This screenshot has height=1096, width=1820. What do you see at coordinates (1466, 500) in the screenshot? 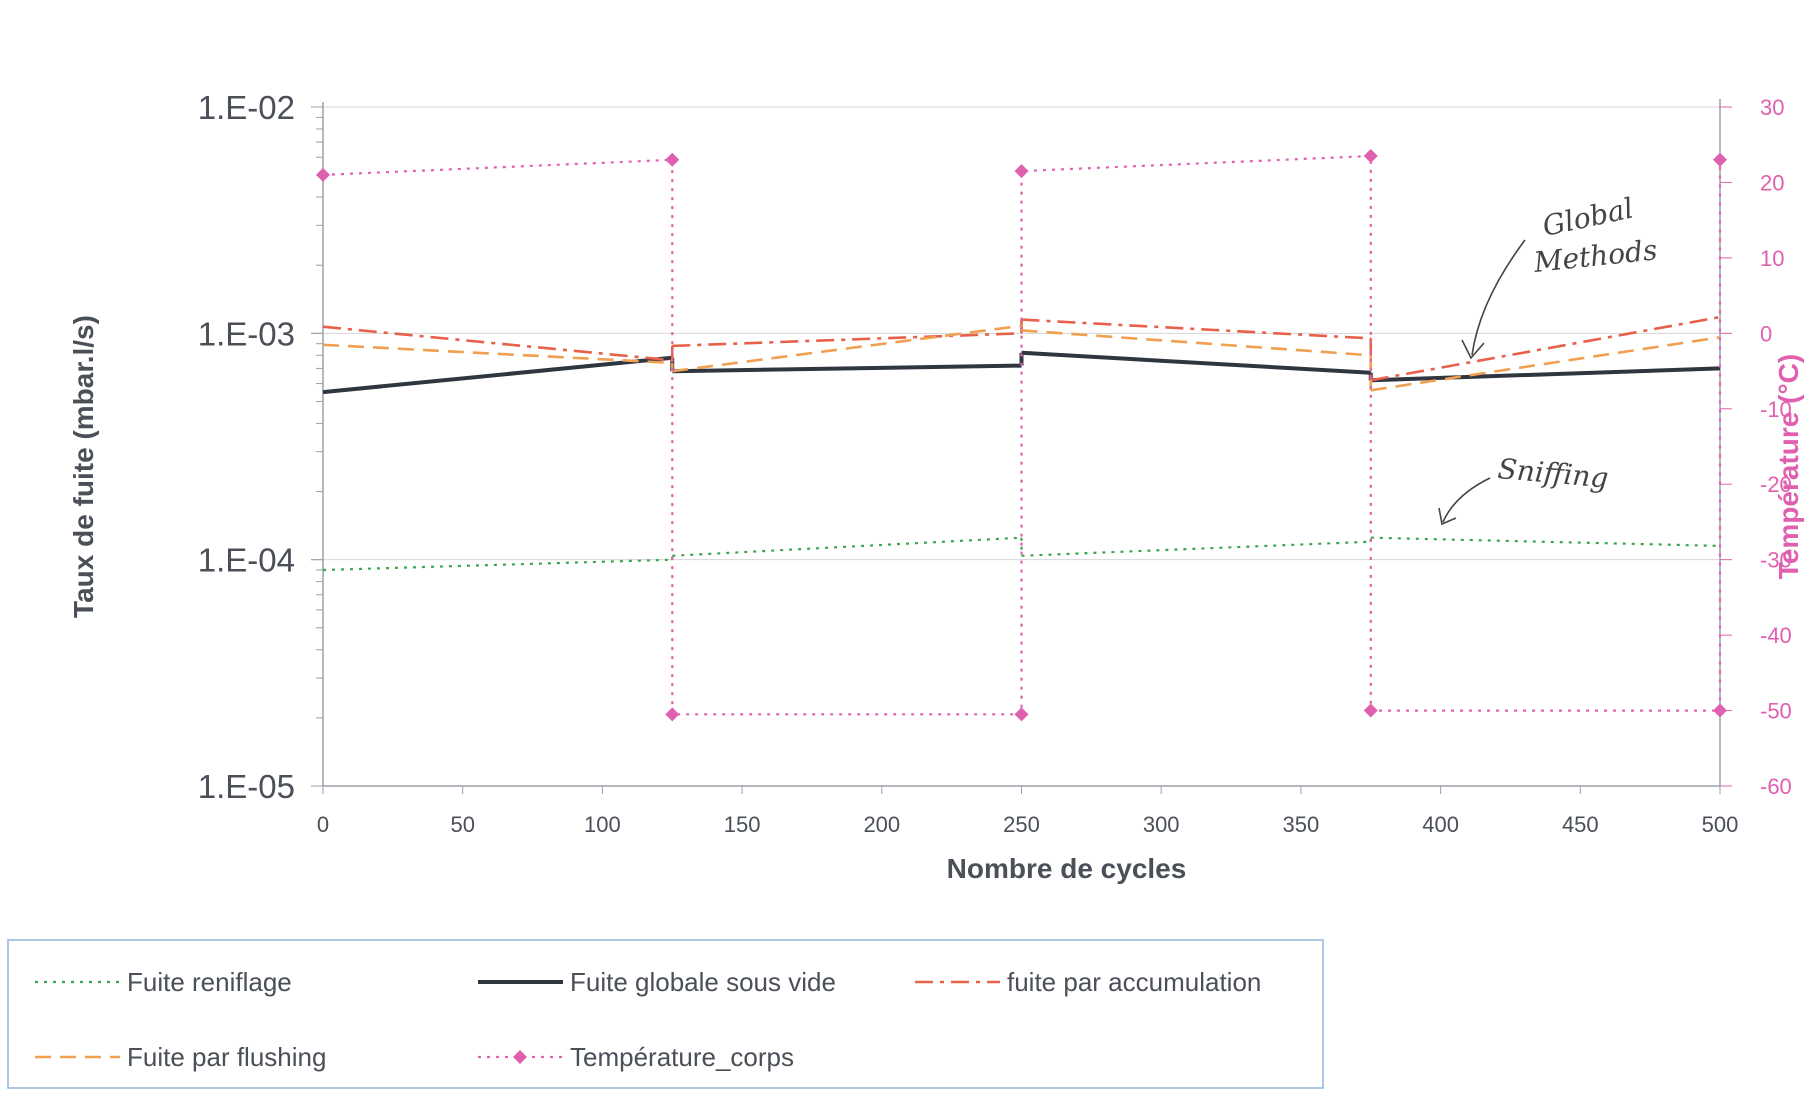
I see `annotation-arrow-sniffing` at bounding box center [1466, 500].